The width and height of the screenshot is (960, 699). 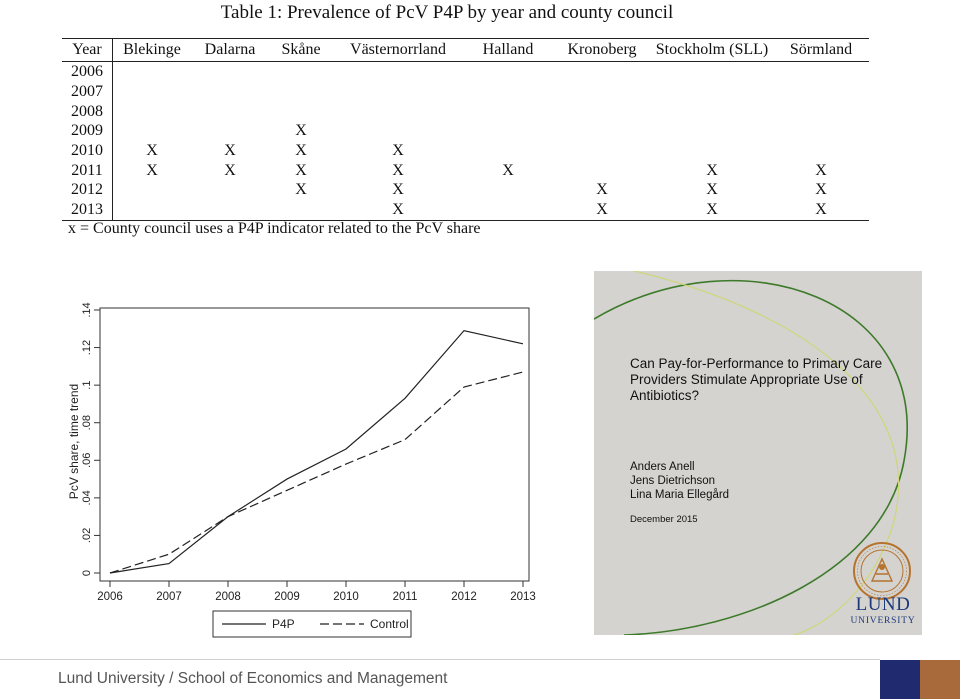 I want to click on lund-wordmark: LUND, so click(x=883, y=604).